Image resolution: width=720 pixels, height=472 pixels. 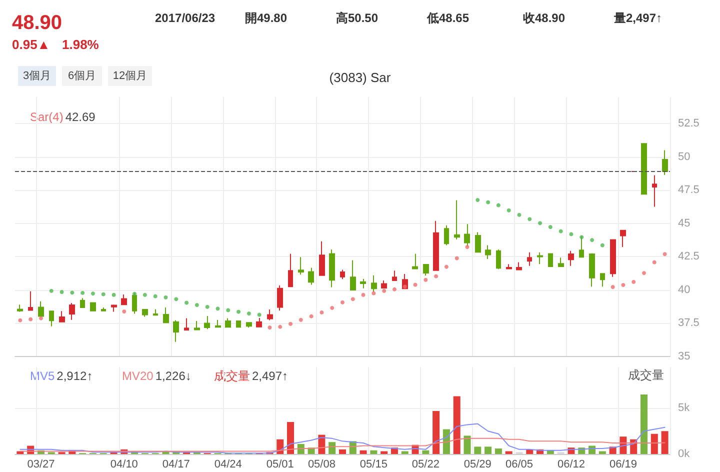 What do you see at coordinates (571, 464) in the screenshot?
I see `x-tick-label: 06/12` at bounding box center [571, 464].